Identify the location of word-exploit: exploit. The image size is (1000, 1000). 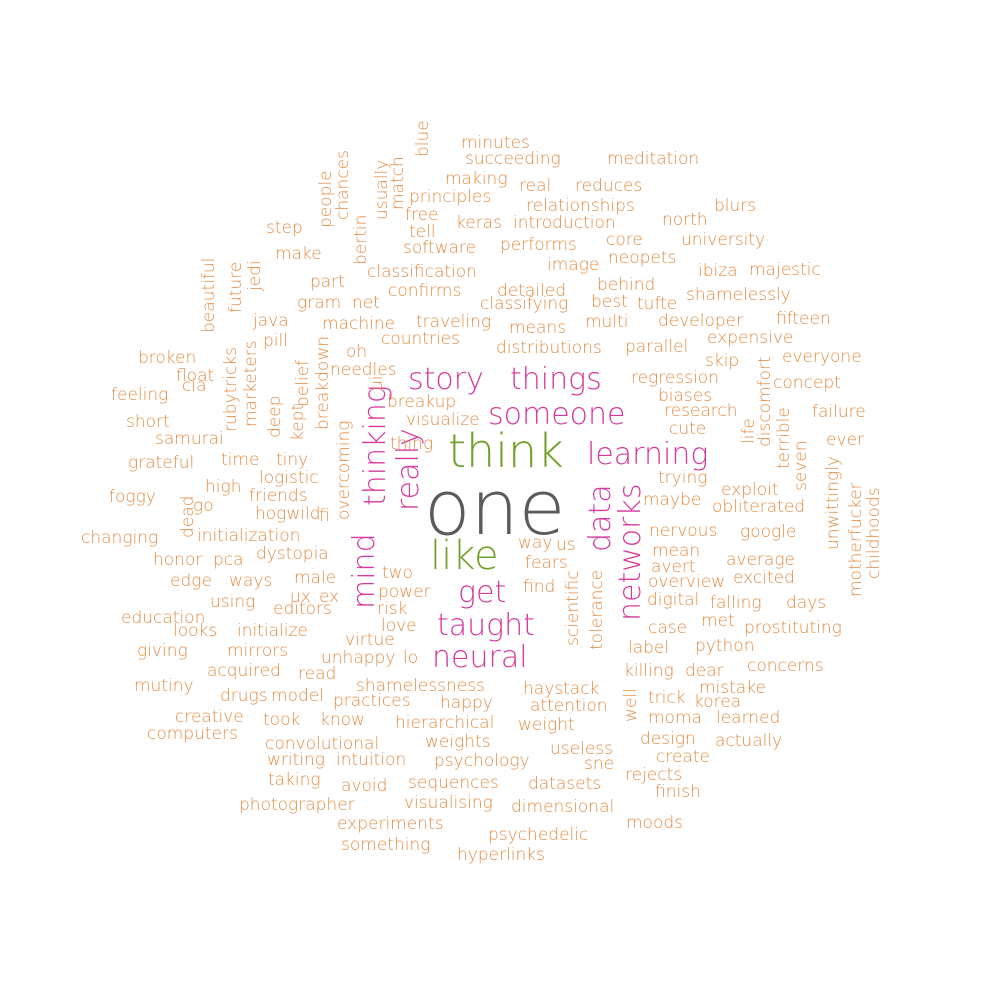
(750, 490).